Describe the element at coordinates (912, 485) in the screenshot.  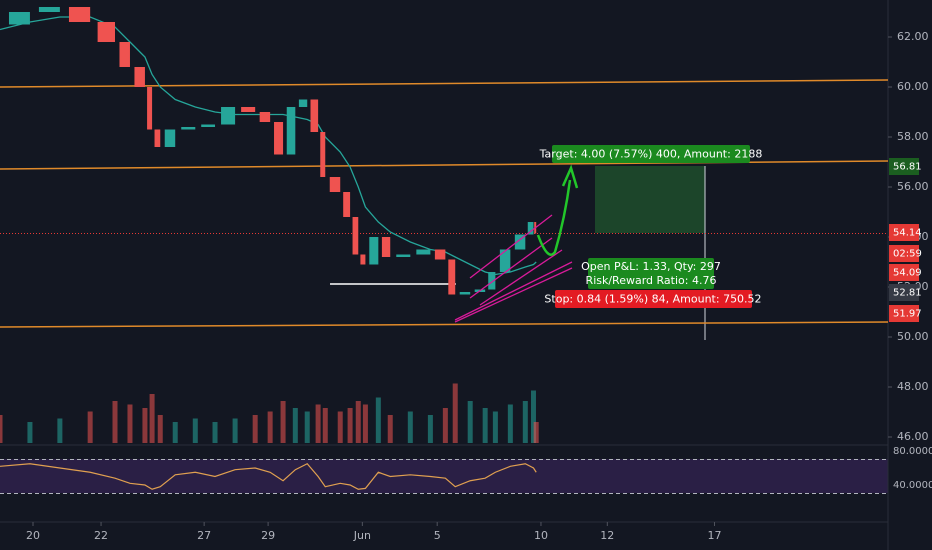
I see `rsi-tick-label: 40.0000` at that location.